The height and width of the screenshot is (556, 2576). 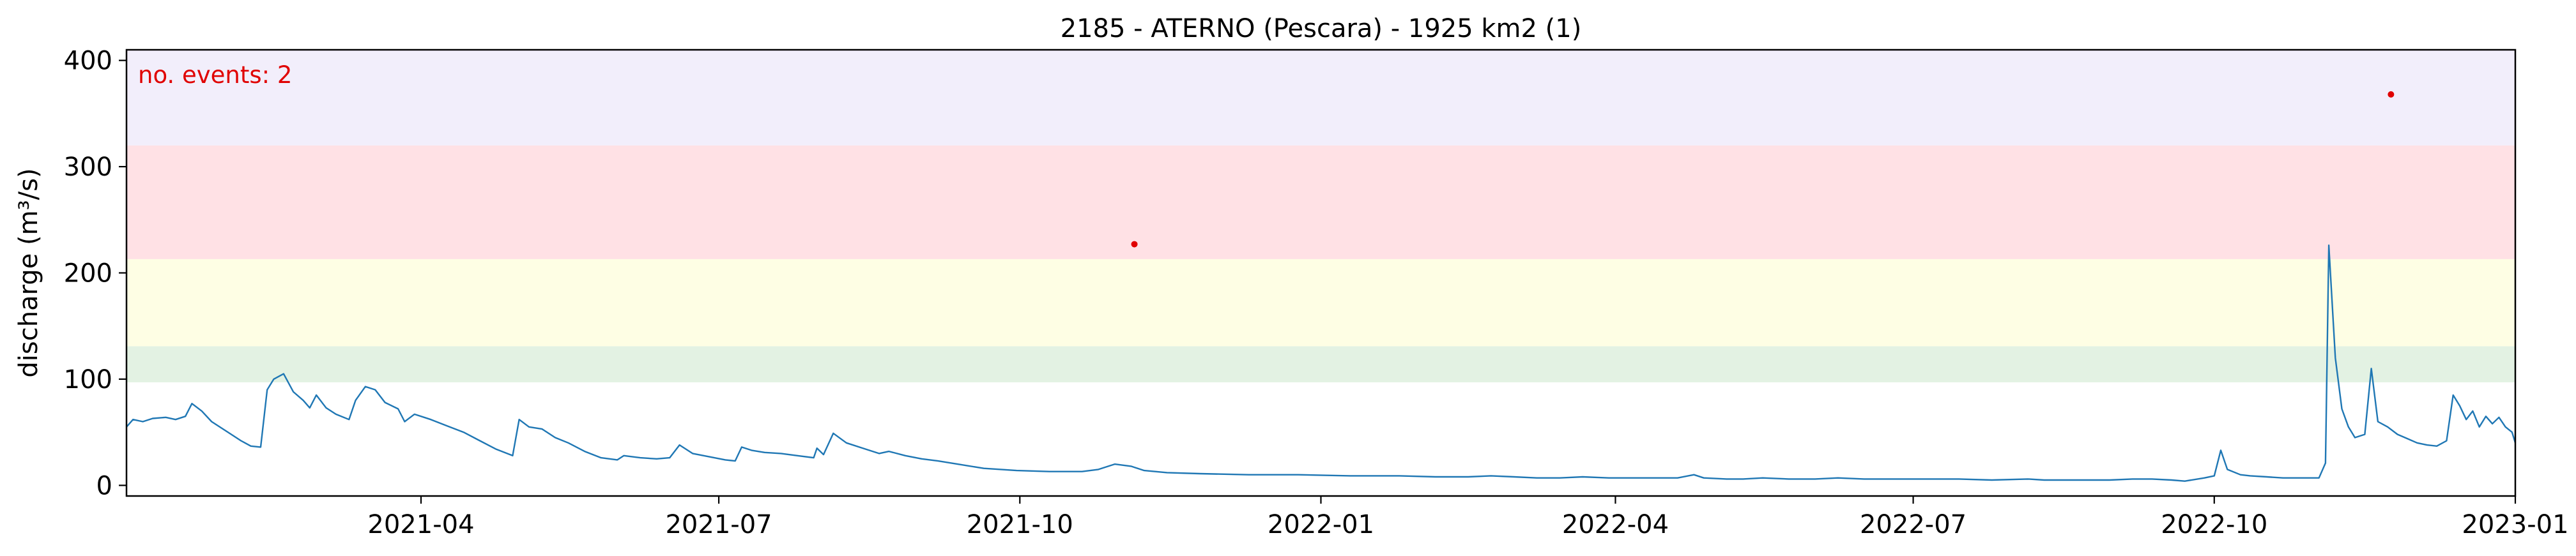 What do you see at coordinates (88, 62) in the screenshot?
I see `y-tick-label: 400` at bounding box center [88, 62].